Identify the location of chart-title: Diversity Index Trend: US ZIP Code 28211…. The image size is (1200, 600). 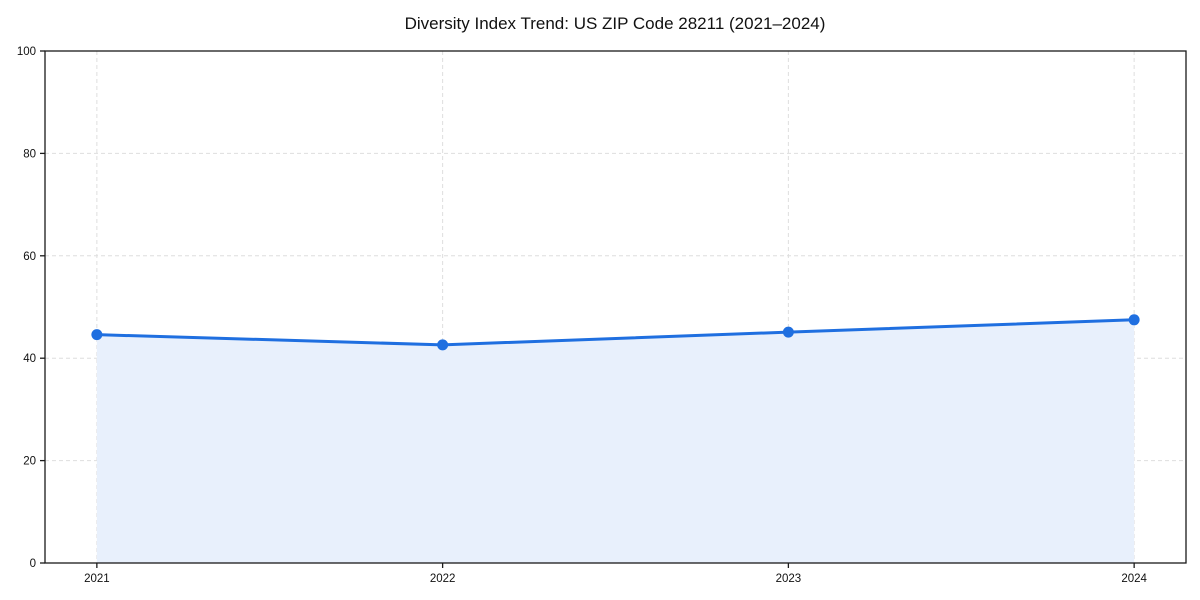
(615, 23).